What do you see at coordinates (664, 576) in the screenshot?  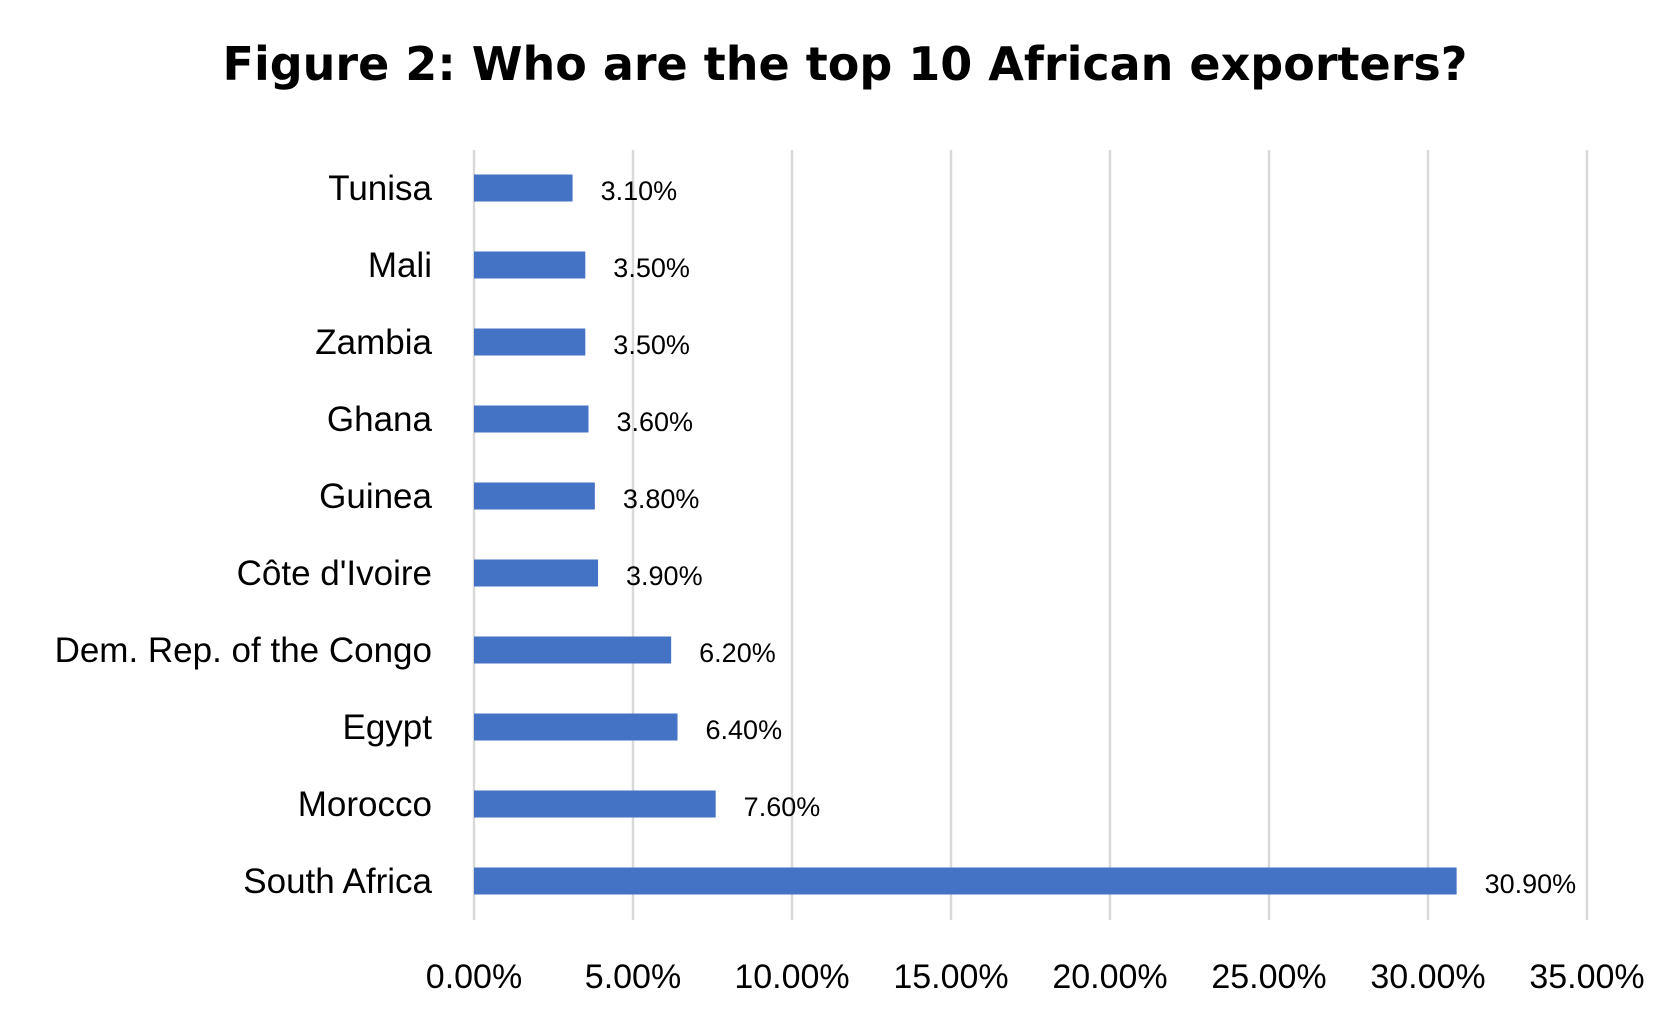 I see `data-label: 3.90%` at bounding box center [664, 576].